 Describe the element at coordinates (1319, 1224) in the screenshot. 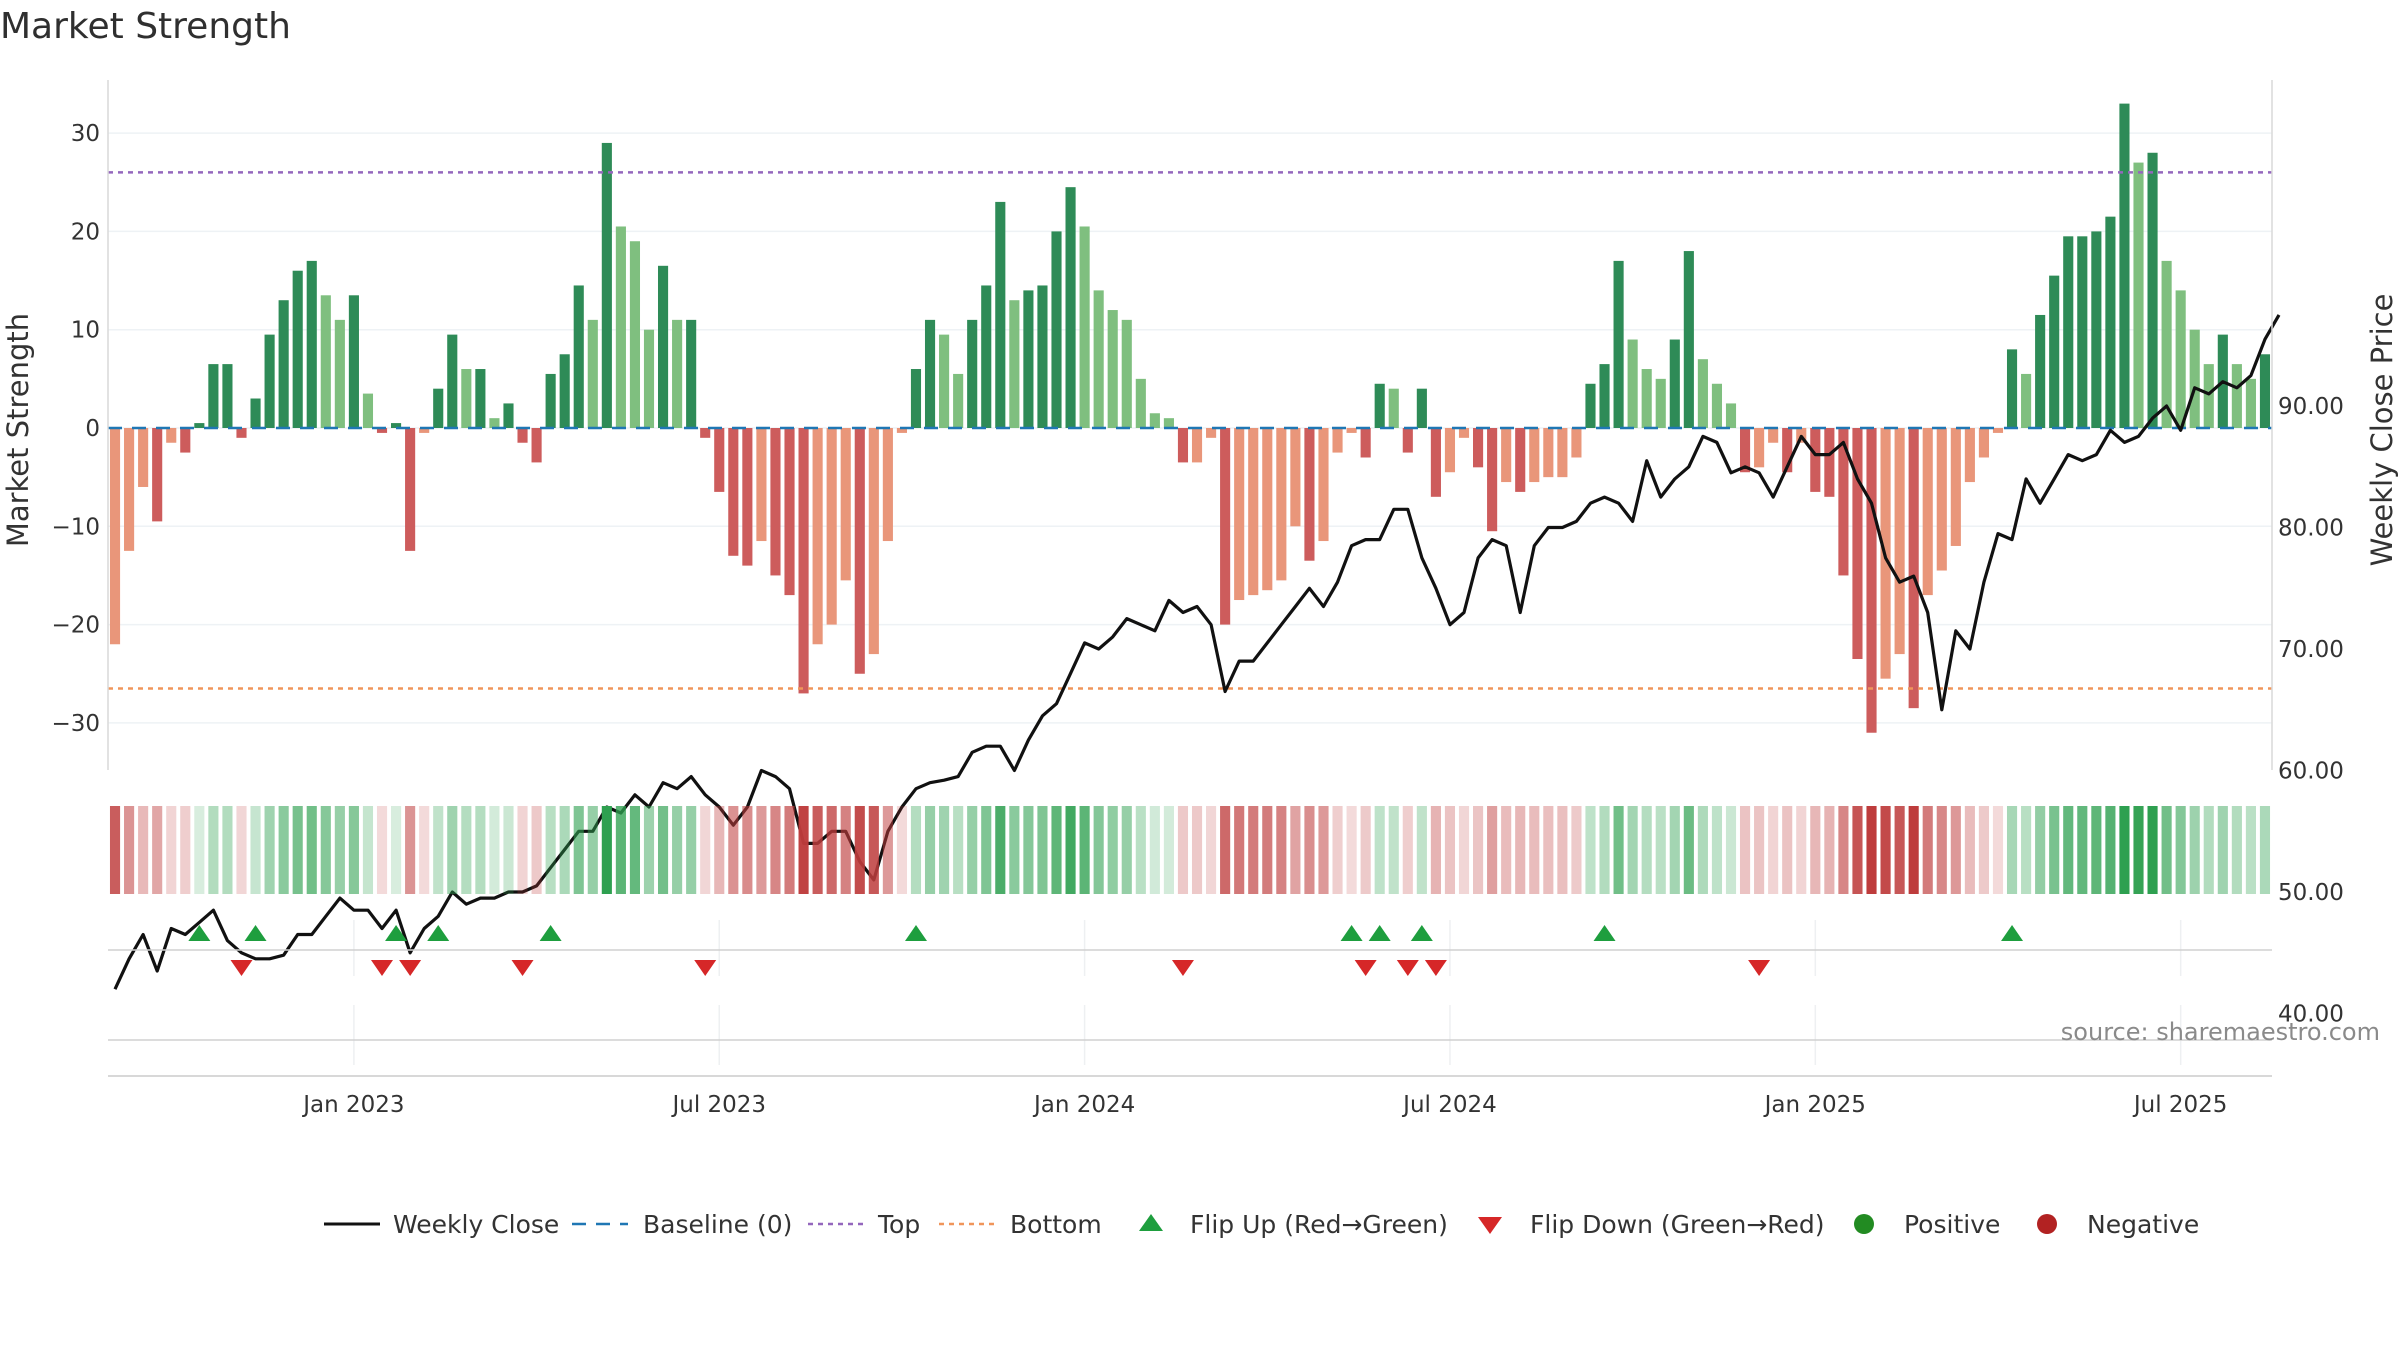

I see `legend-label: Flip Up (Red→Green)` at that location.